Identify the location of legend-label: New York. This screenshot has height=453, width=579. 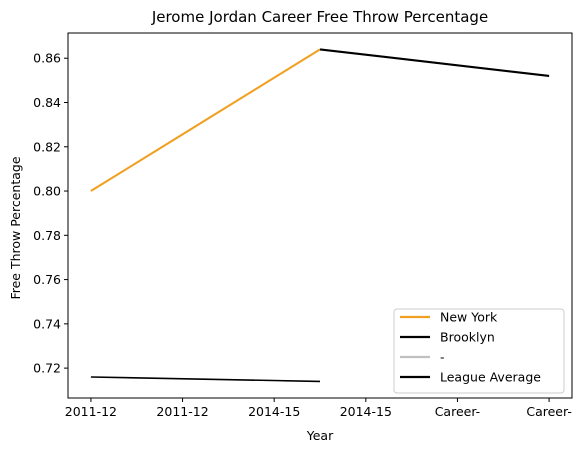
(469, 317).